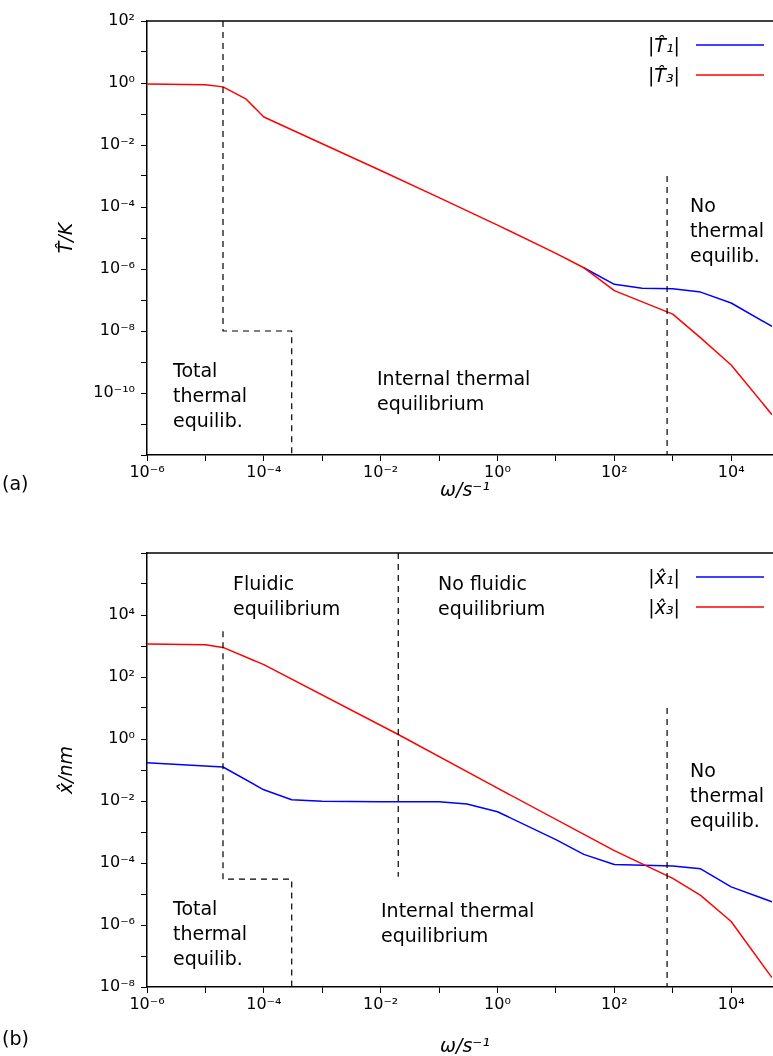 Image resolution: width=773 pixels, height=1056 pixels. I want to click on text: (b), so click(15, 1038).